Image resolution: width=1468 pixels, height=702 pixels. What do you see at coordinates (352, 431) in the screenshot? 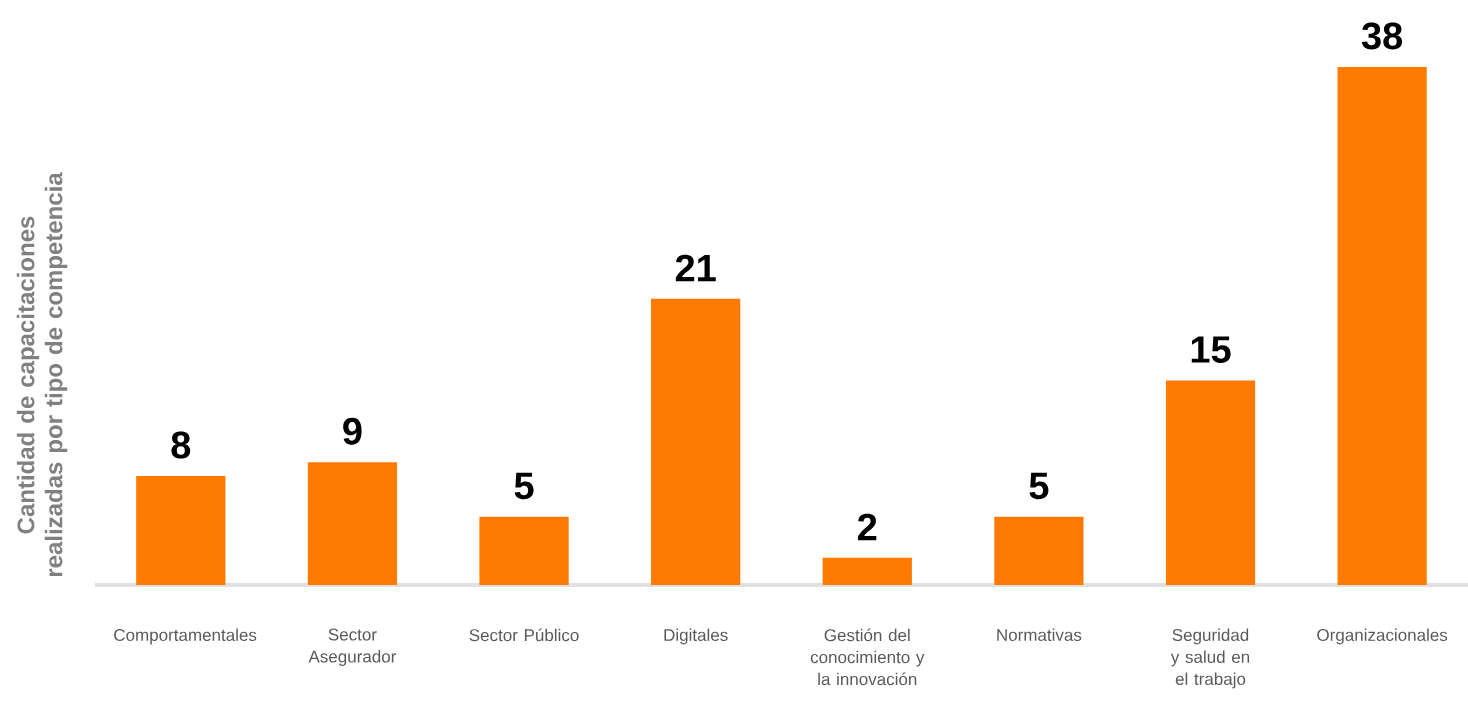
I see `data-label: 9` at bounding box center [352, 431].